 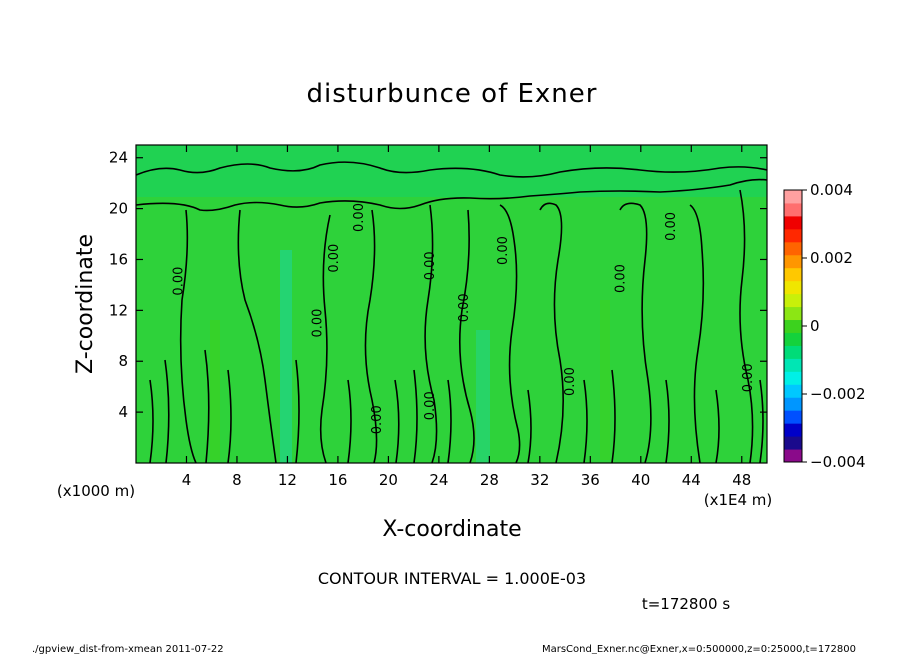 What do you see at coordinates (489, 480) in the screenshot?
I see `x-tick-label: 28` at bounding box center [489, 480].